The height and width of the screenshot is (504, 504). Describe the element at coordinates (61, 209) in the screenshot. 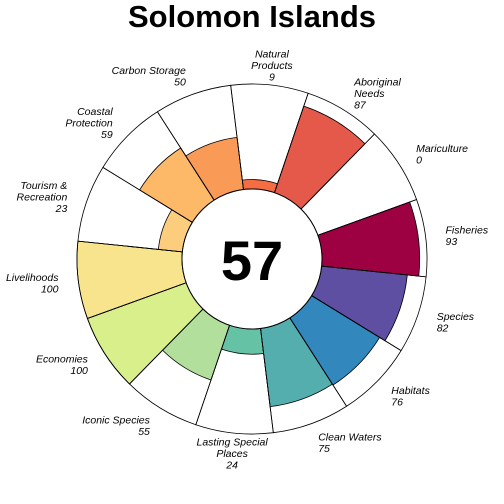

I see `value-label-tourism-recreation: 23` at that location.